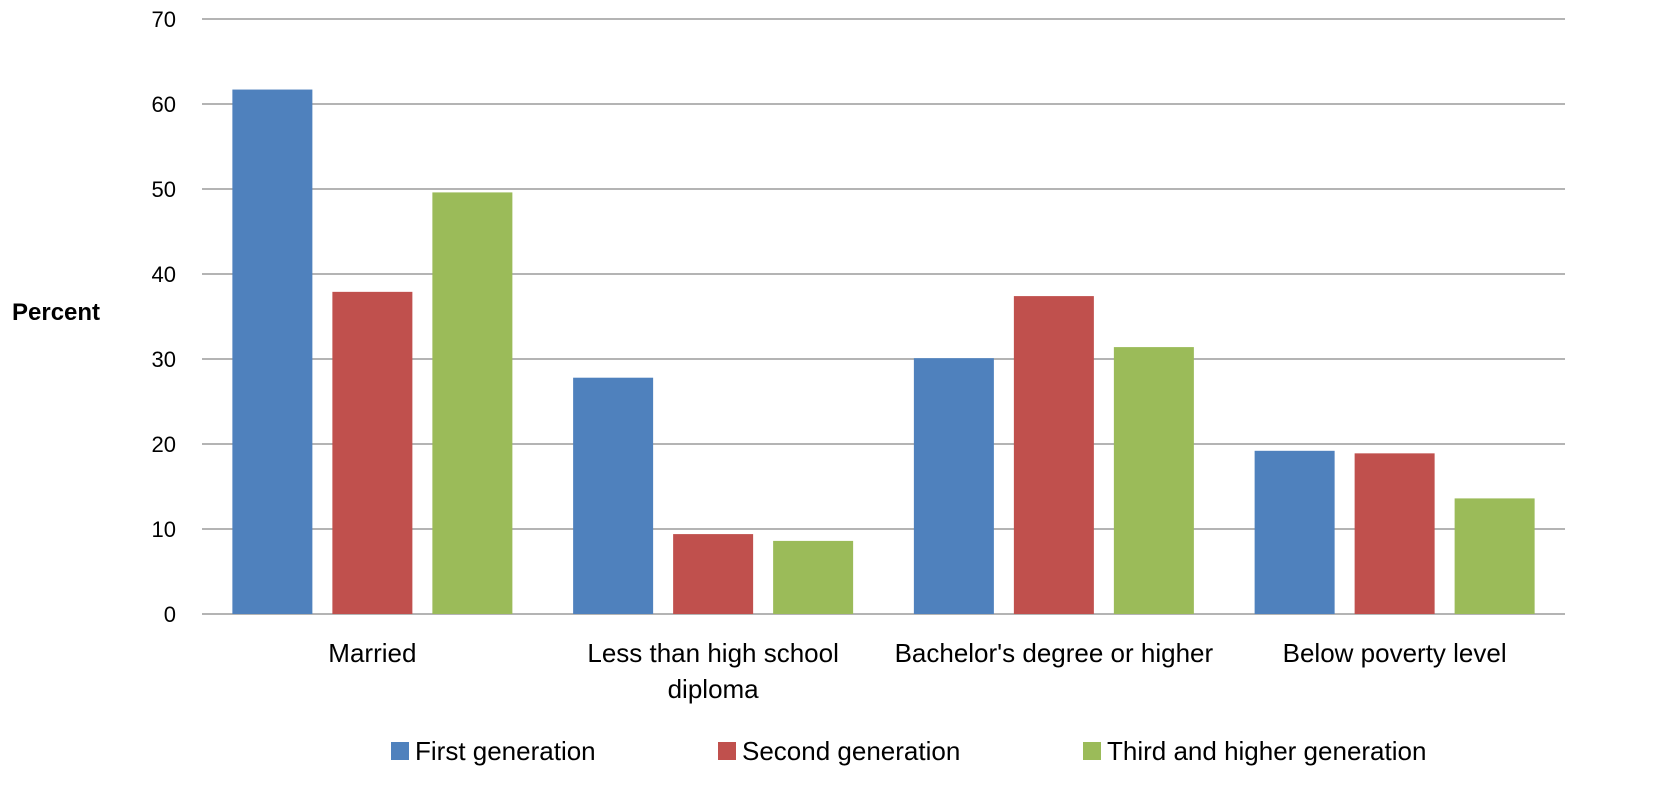 Image resolution: width=1661 pixels, height=811 pixels. Describe the element at coordinates (164, 317) in the screenshot. I see `y-axis-ticks: 0 10 20 30 40 50 60 70` at that location.